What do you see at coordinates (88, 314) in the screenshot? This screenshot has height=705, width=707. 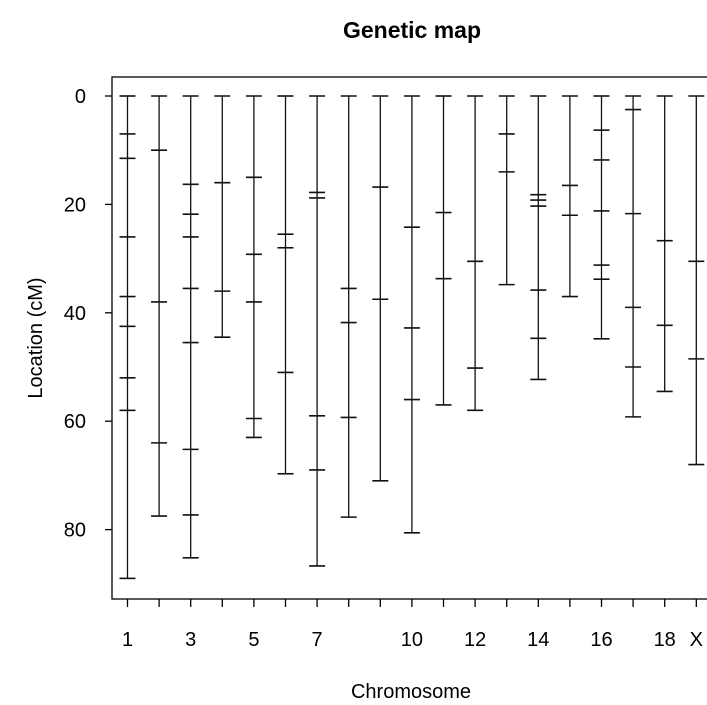 I see `y-axis: 0 20 40 60 80` at bounding box center [88, 314].